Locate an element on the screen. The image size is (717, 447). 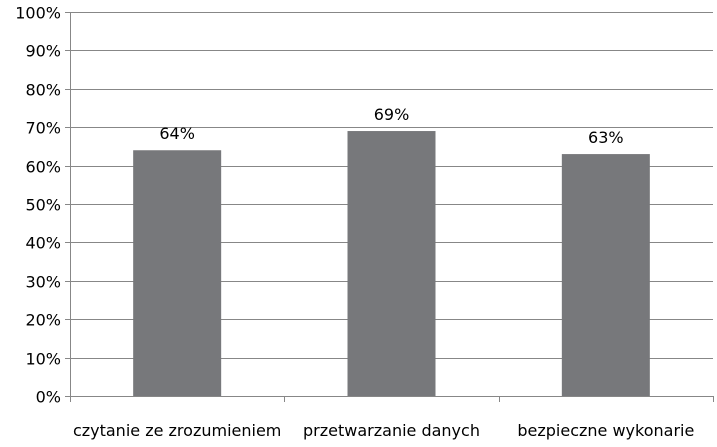
y-tick-label: 20% is located at coordinates (43, 320).